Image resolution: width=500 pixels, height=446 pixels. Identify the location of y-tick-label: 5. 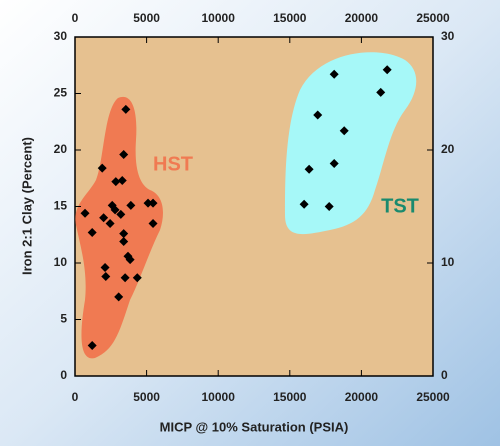
(63, 319).